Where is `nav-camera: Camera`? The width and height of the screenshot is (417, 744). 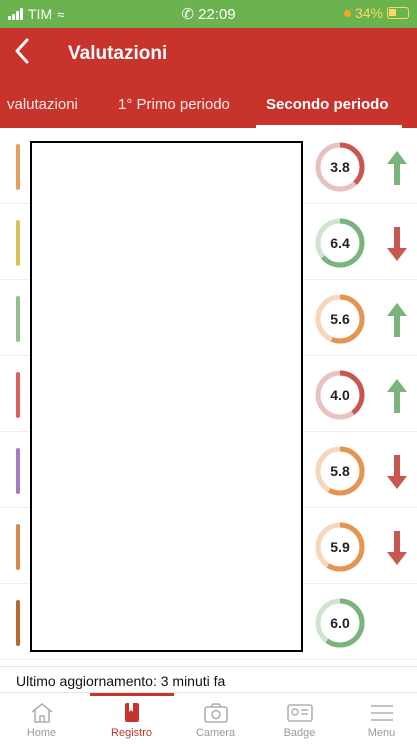
nav-camera: Camera is located at coordinates (215, 718).